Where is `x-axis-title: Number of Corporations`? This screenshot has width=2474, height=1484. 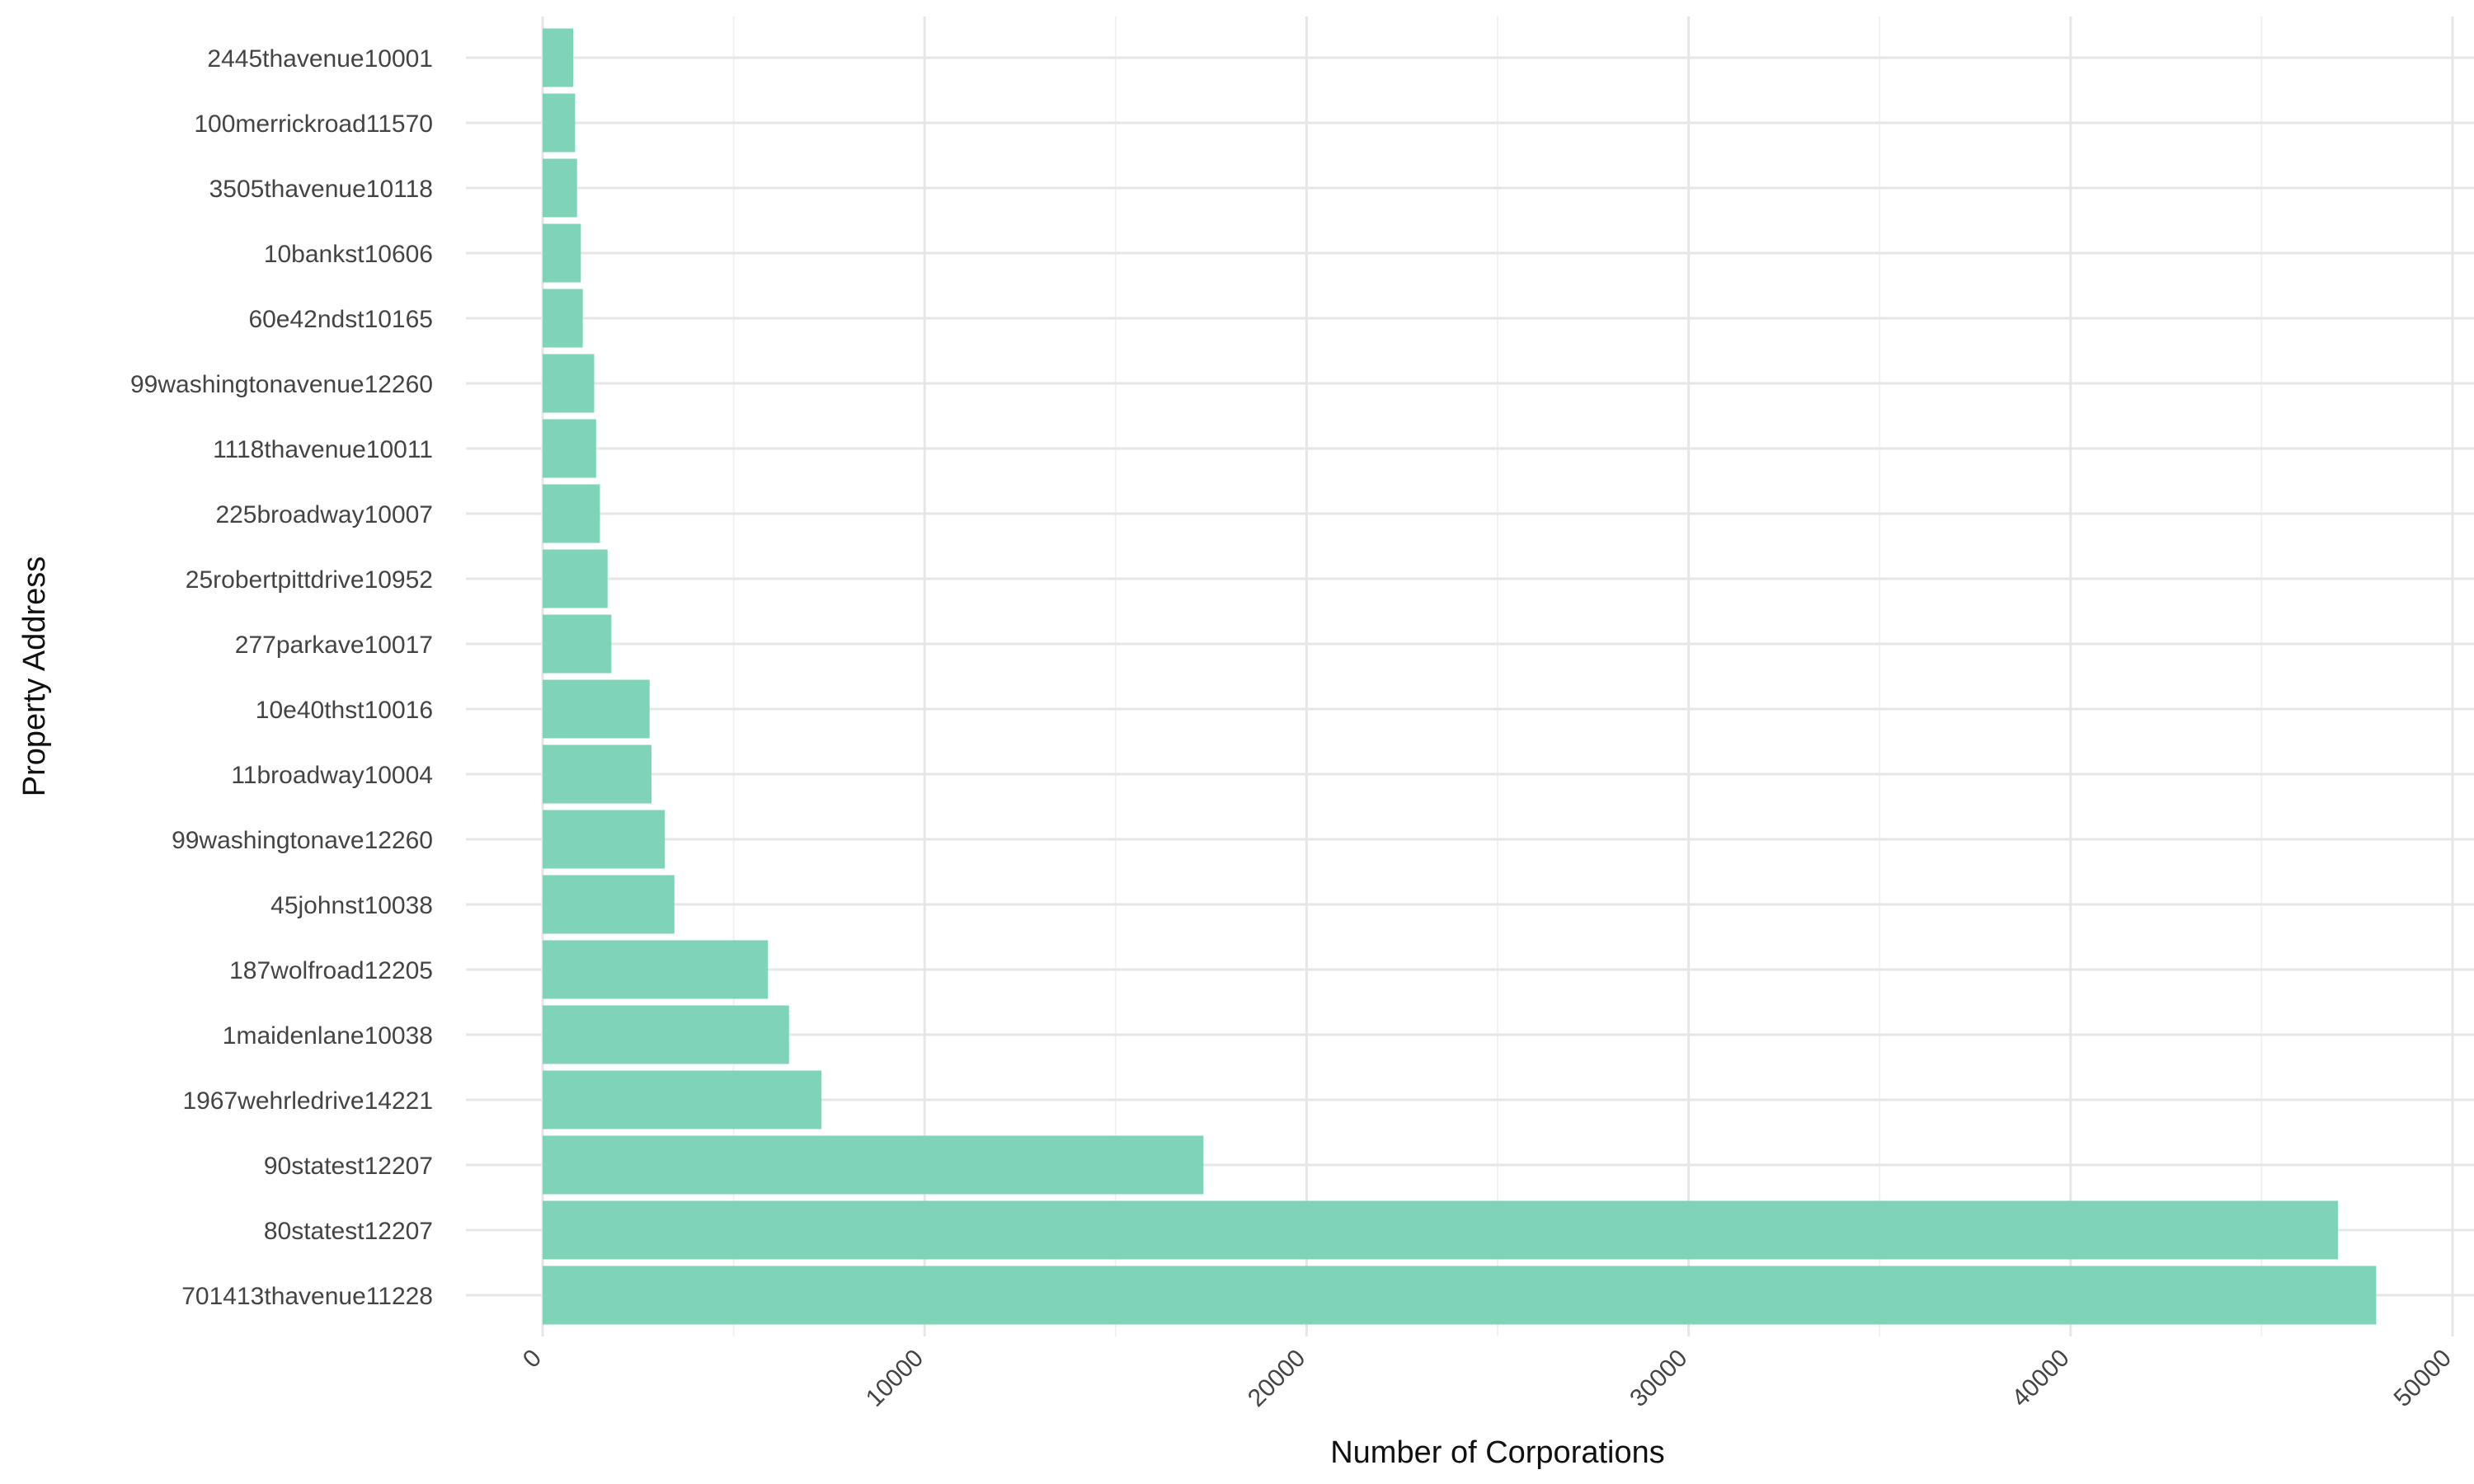
x-axis-title: Number of Corporations is located at coordinates (1497, 1452).